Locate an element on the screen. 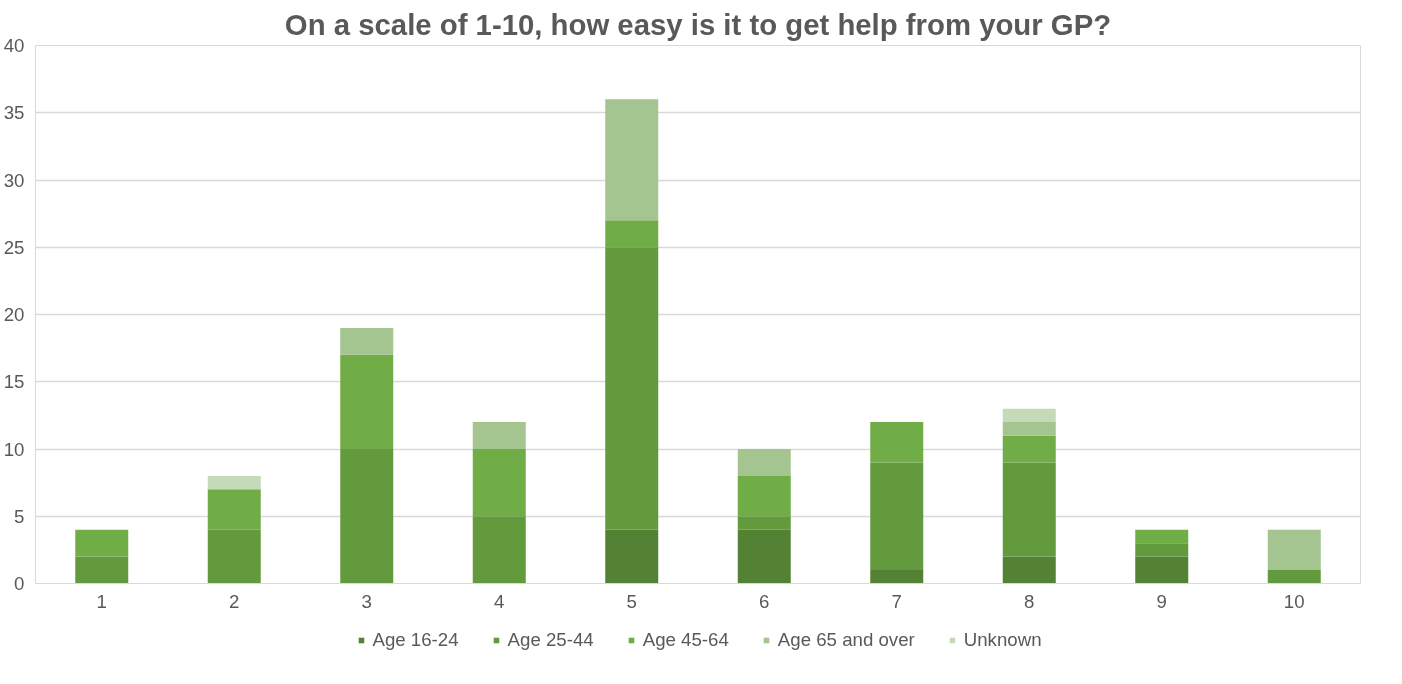  legend-label: Age 25-44 is located at coordinates (550, 640).